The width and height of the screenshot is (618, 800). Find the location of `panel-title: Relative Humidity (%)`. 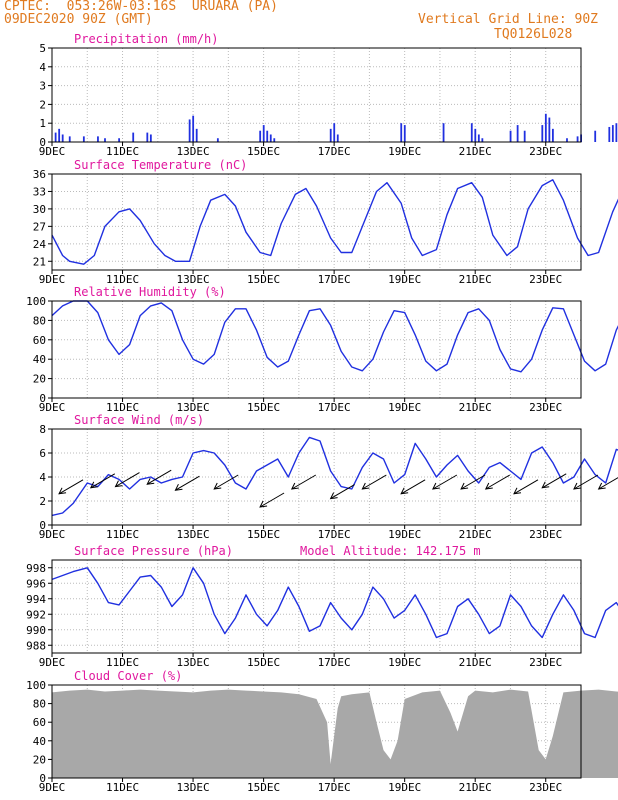

panel-title: Relative Humidity (%) is located at coordinates (150, 292).